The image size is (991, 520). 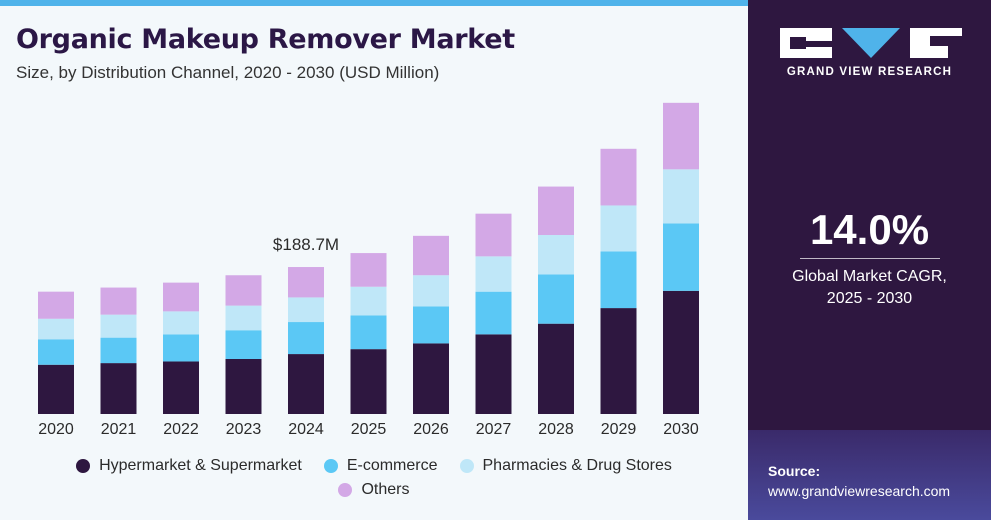 What do you see at coordinates (181, 348) in the screenshot?
I see `bar-ecommerce-2022` at bounding box center [181, 348].